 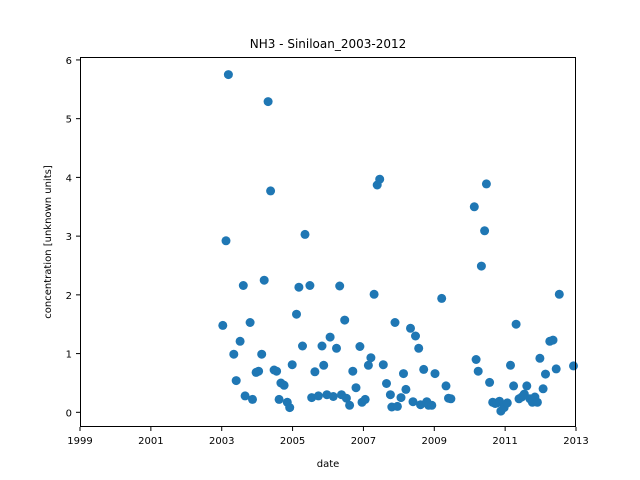 What do you see at coordinates (292, 441) in the screenshot?
I see `x-tick-label-3: 2005` at bounding box center [292, 441].